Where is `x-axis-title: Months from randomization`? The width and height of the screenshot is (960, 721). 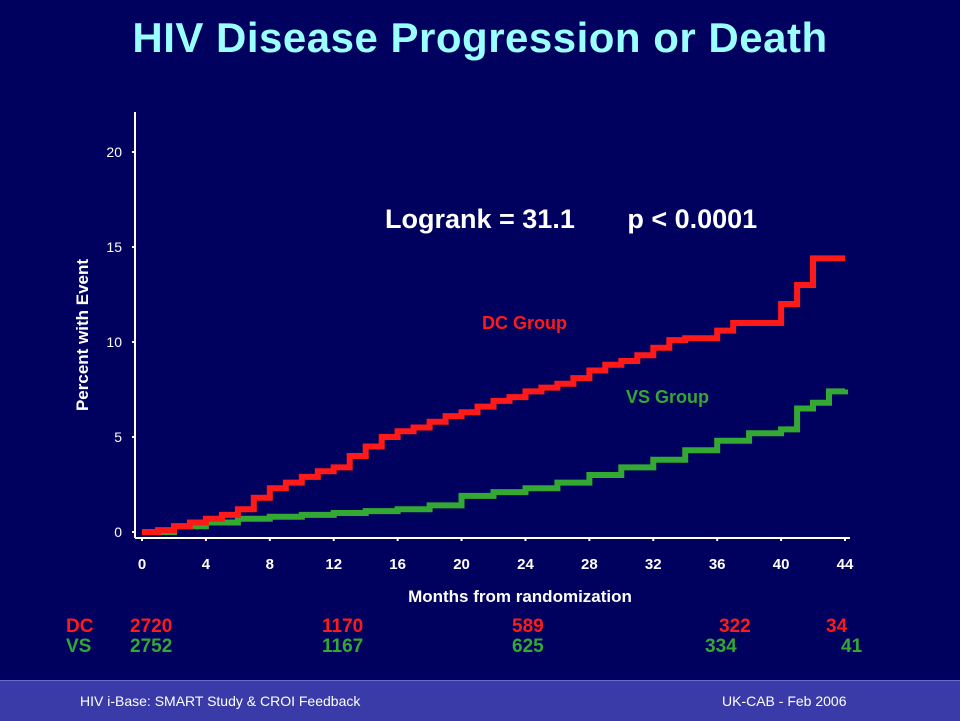 x-axis-title: Months from randomization is located at coordinates (520, 596).